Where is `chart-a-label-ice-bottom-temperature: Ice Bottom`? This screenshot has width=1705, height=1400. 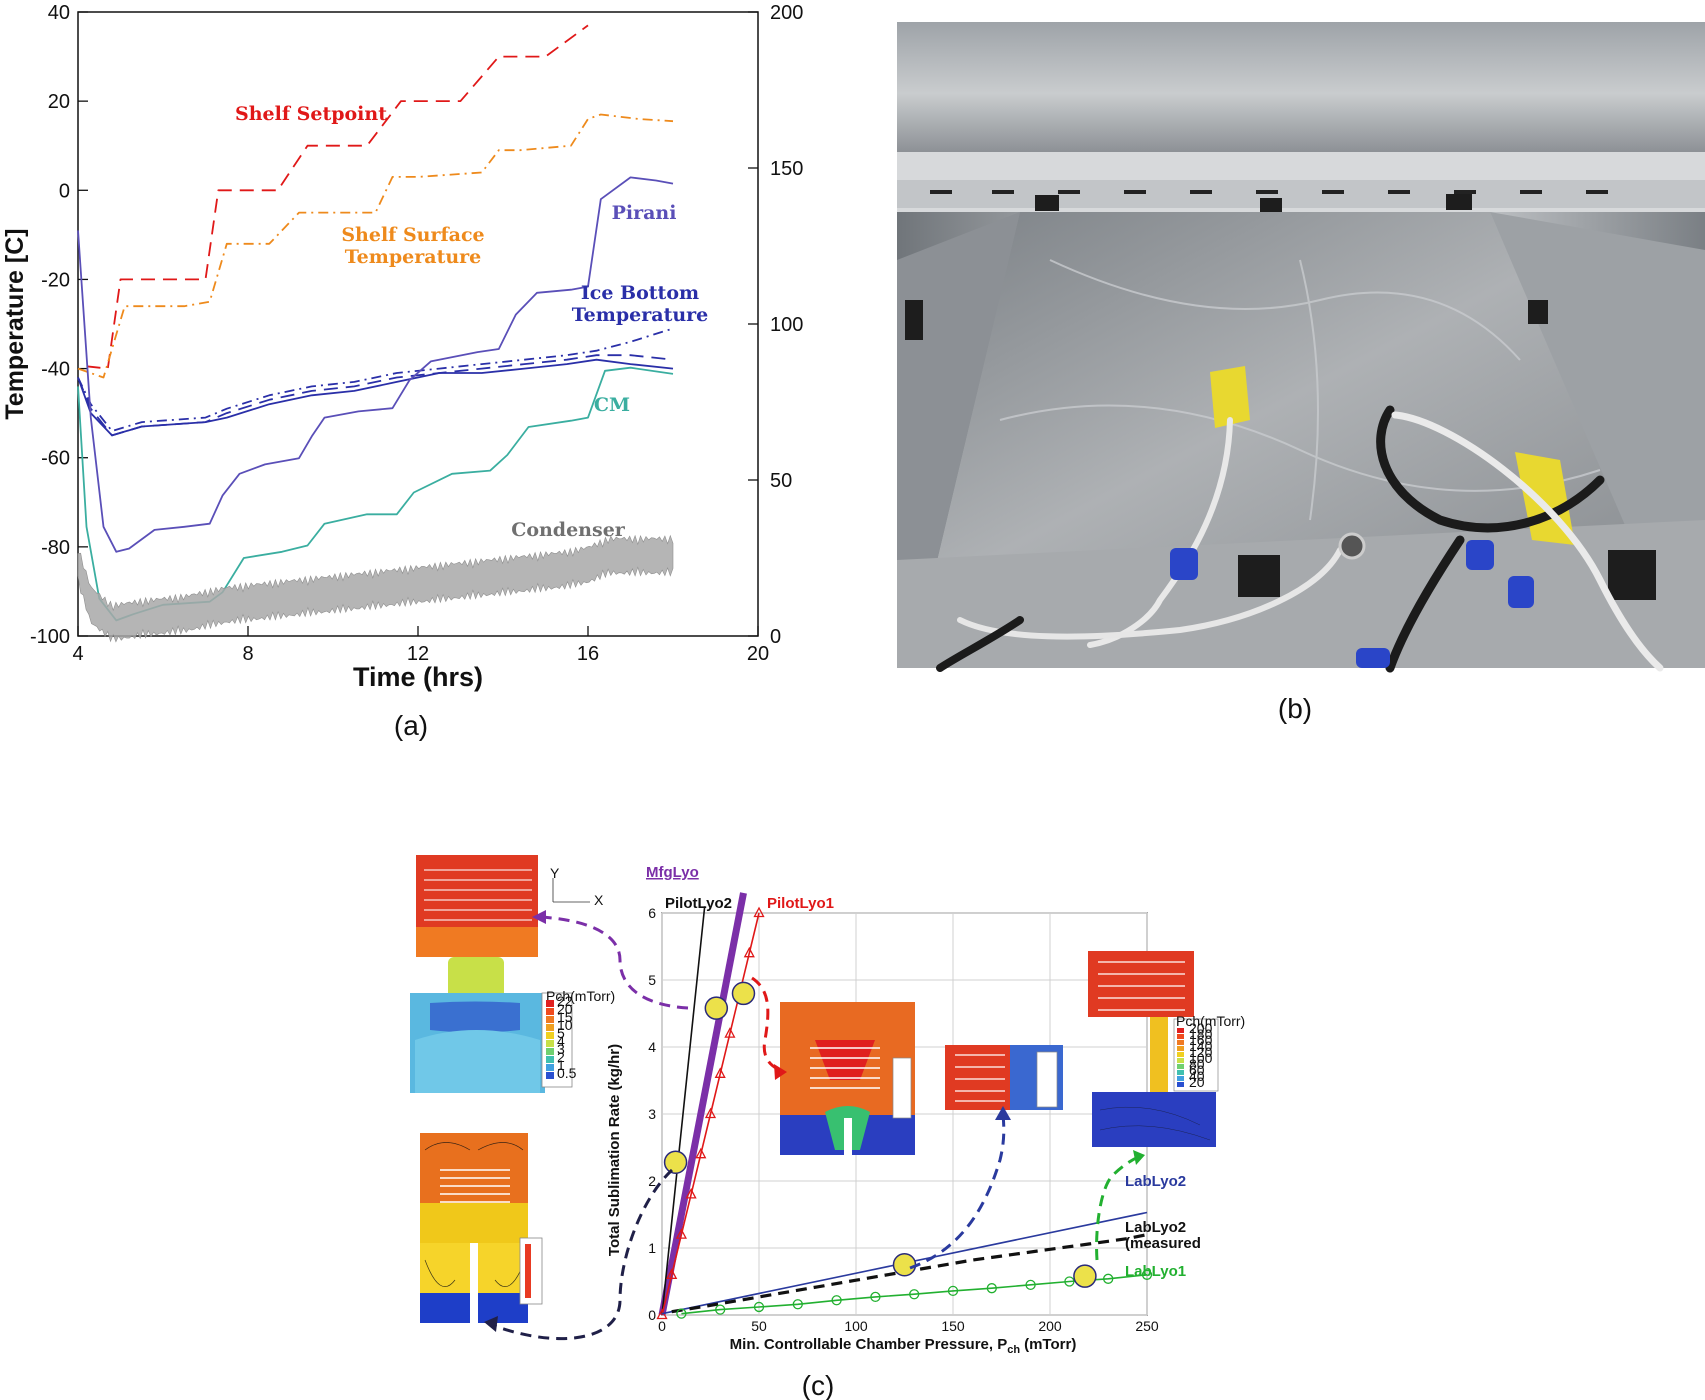 chart-a-label-ice-bottom-temperature: Ice Bottom is located at coordinates (640, 293).